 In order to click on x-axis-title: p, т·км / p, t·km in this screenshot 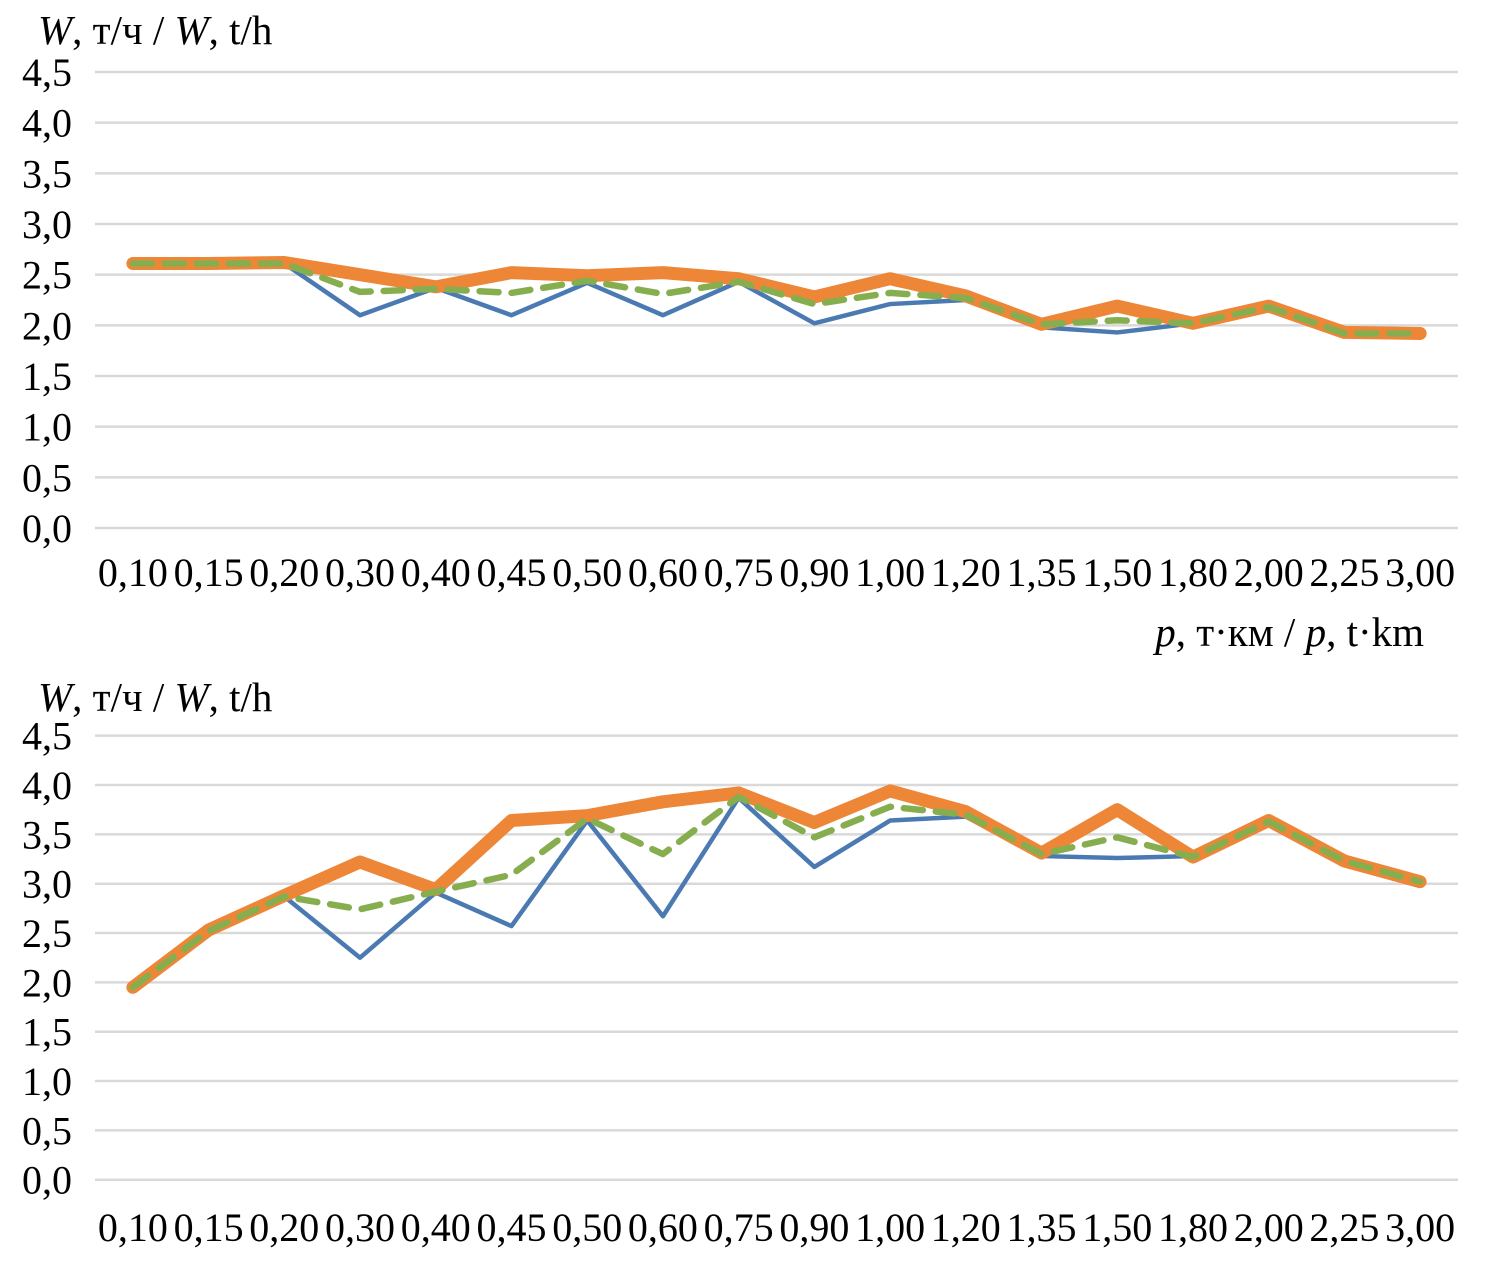, I will do `click(1288, 632)`.